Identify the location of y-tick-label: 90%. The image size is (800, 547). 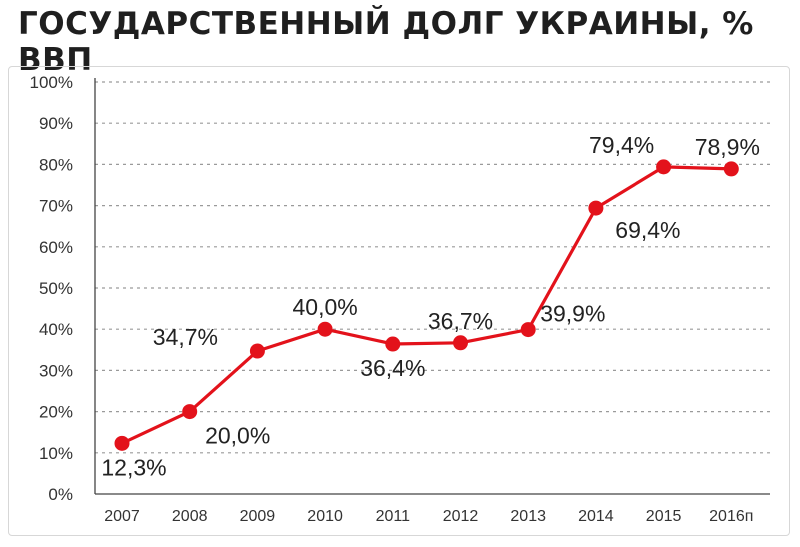
(56, 123).